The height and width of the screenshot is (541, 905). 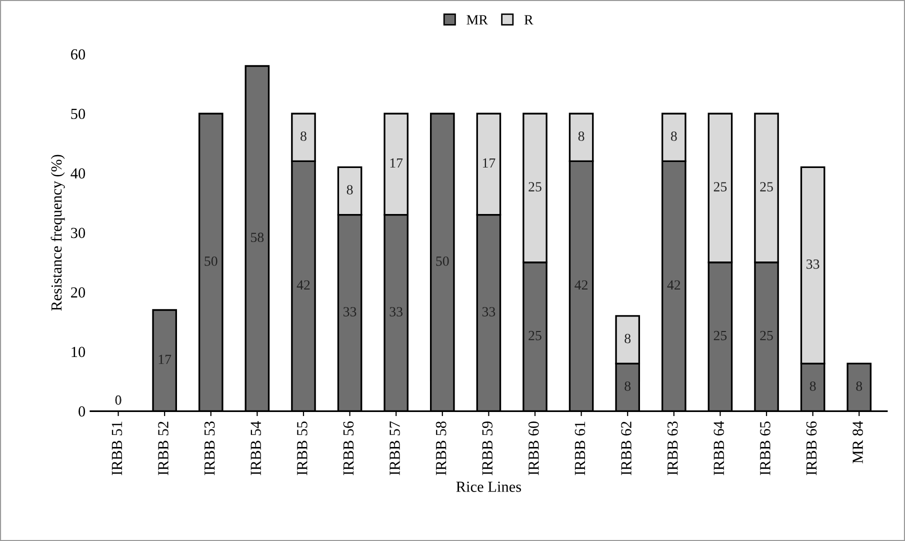 I want to click on x-tick-label: IRBB 63, so click(x=672, y=448).